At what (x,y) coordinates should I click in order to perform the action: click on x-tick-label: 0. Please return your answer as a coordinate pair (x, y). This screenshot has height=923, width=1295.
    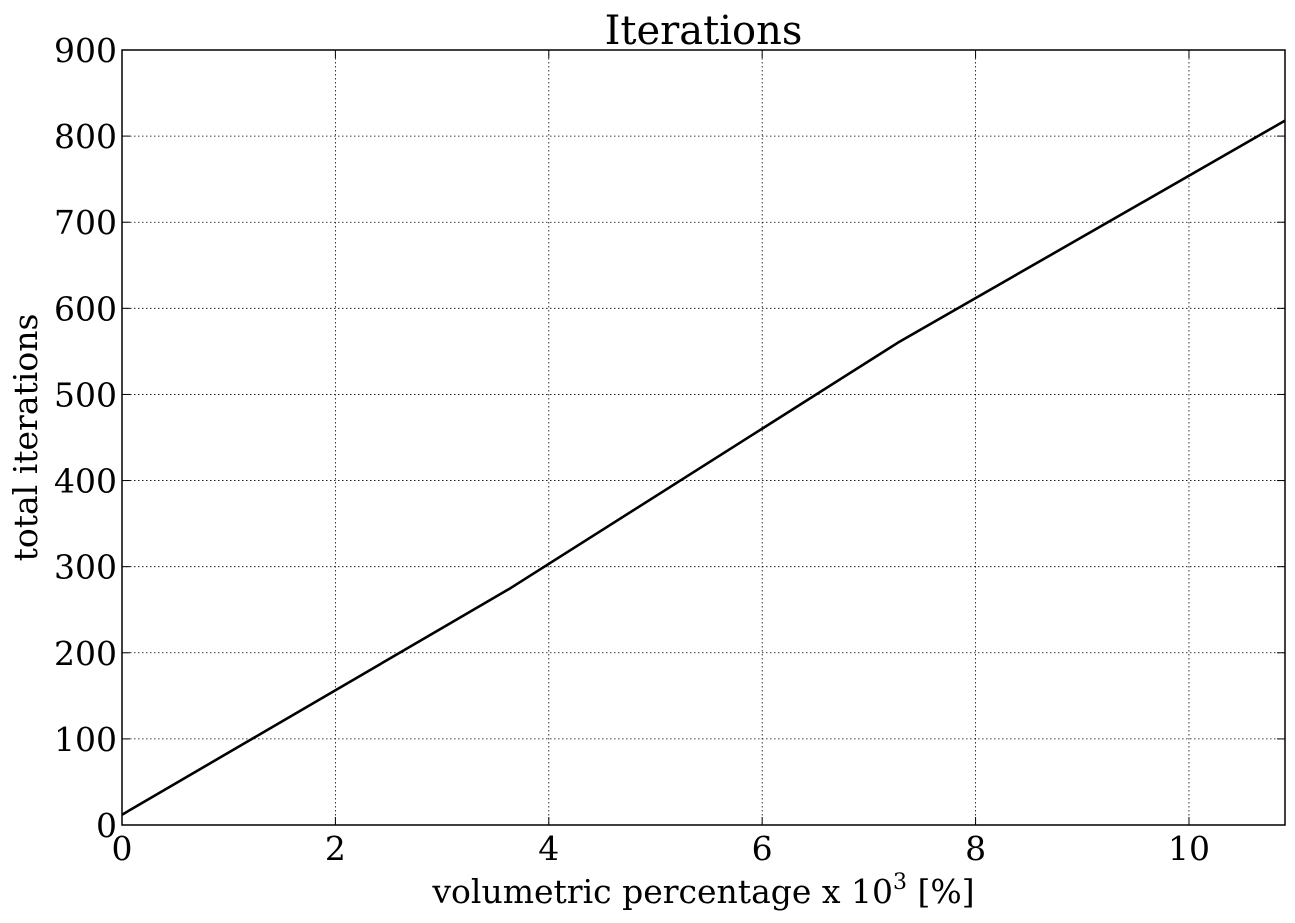
    Looking at the image, I should click on (122, 848).